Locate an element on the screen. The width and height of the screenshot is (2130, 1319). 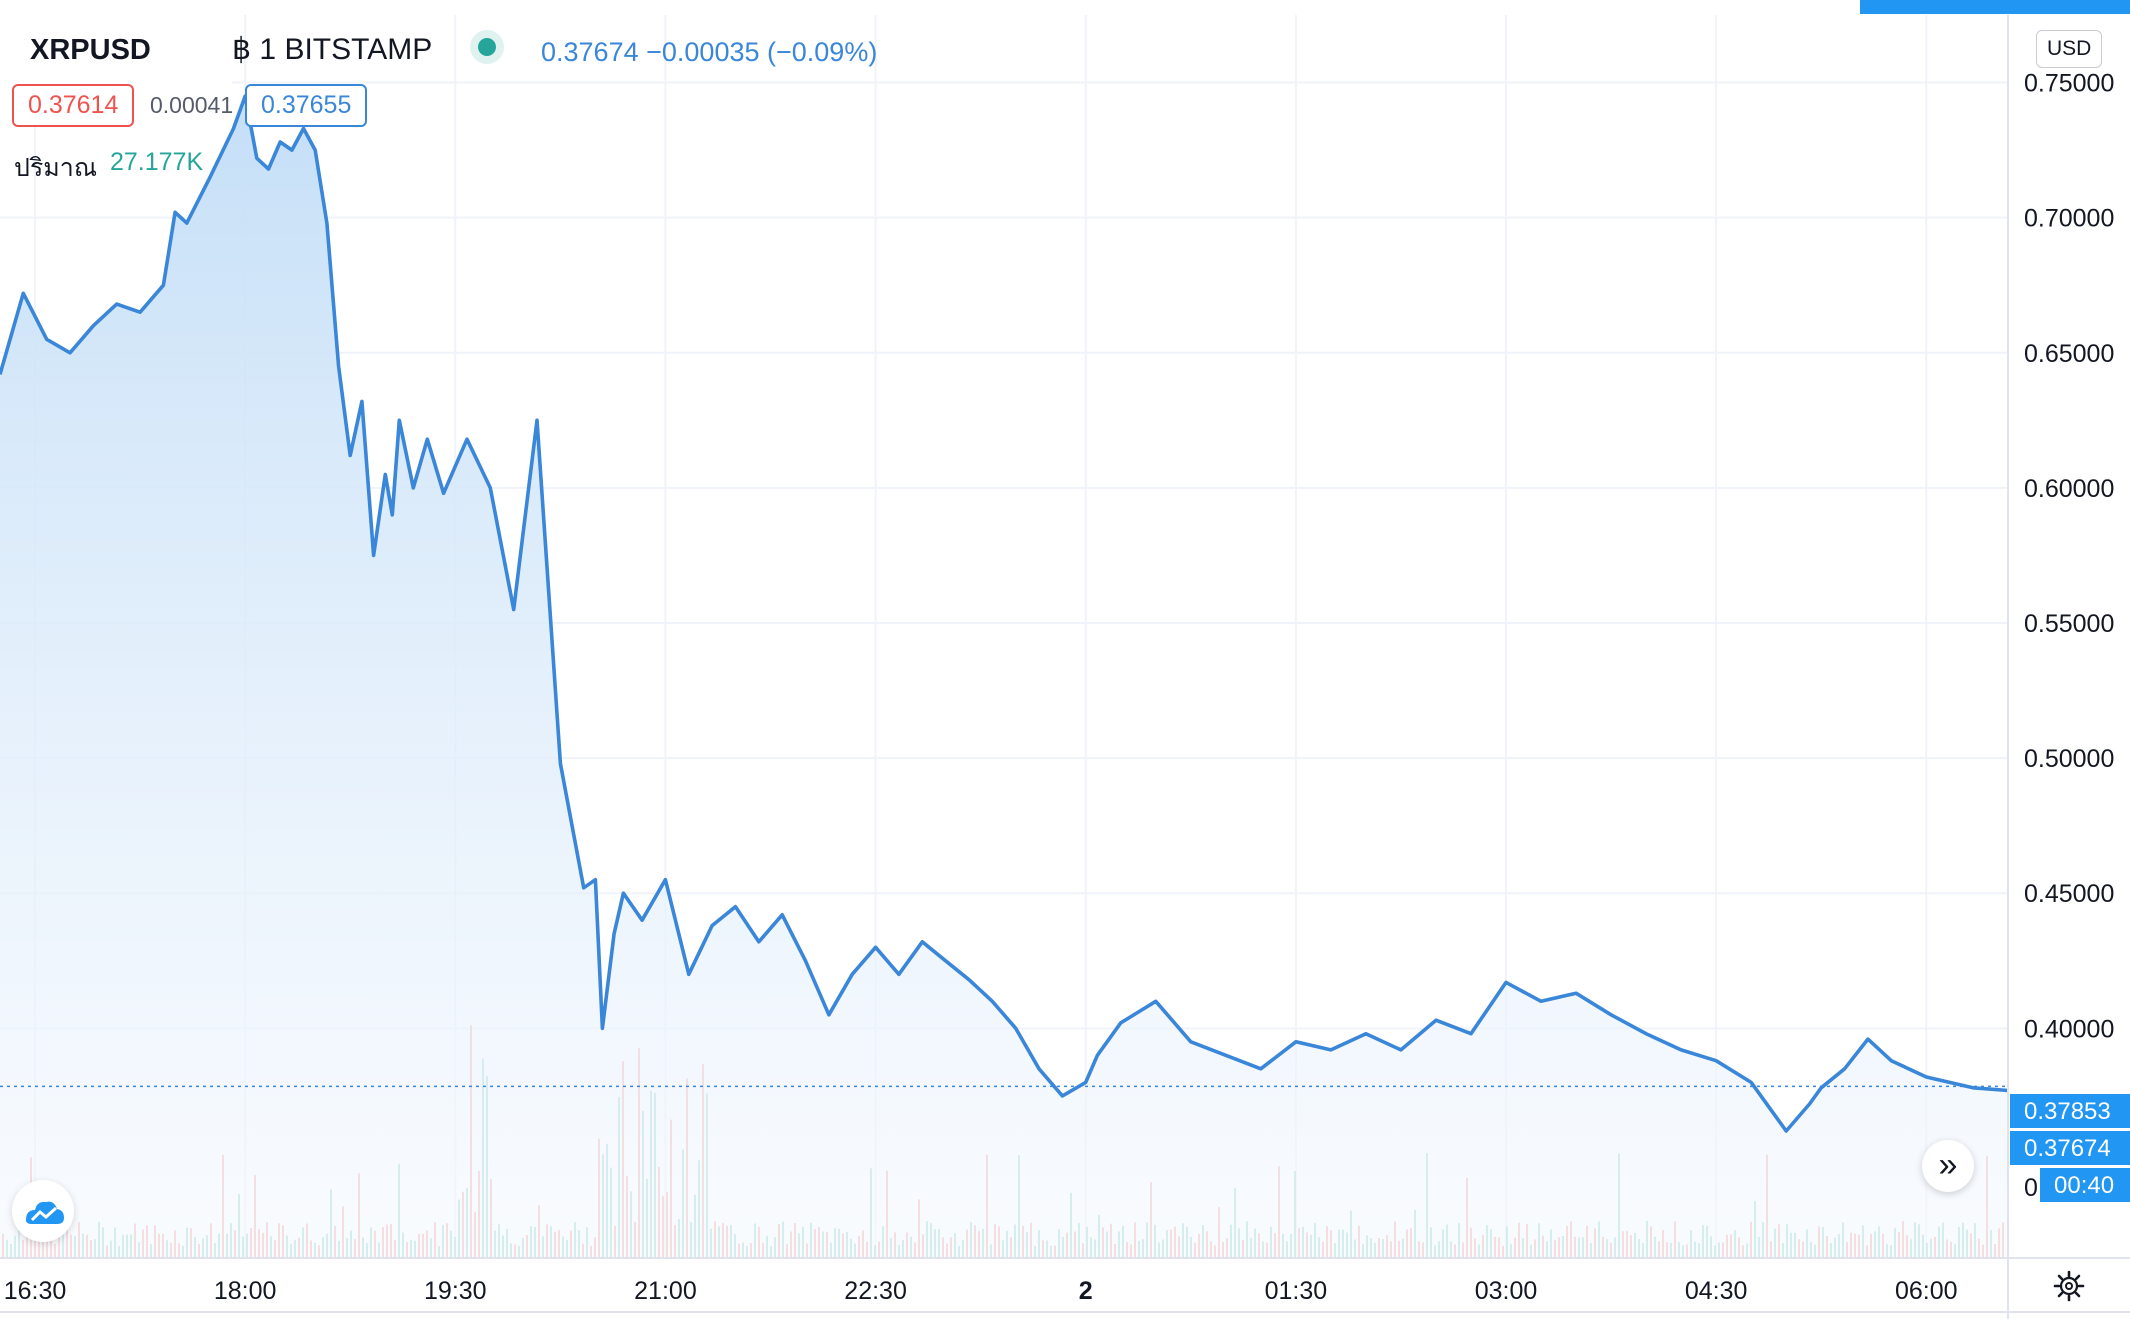
x-tick-label: 01:30 is located at coordinates (1296, 1291).